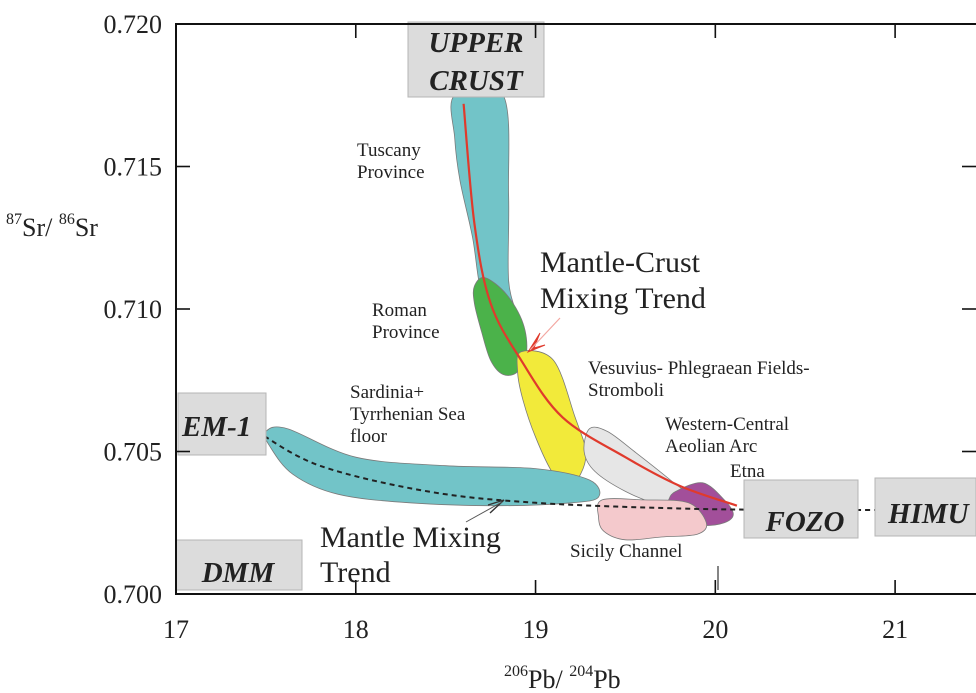 The height and width of the screenshot is (693, 976). What do you see at coordinates (496, 506) in the screenshot?
I see `trend-arrowhead-mantle` at bounding box center [496, 506].